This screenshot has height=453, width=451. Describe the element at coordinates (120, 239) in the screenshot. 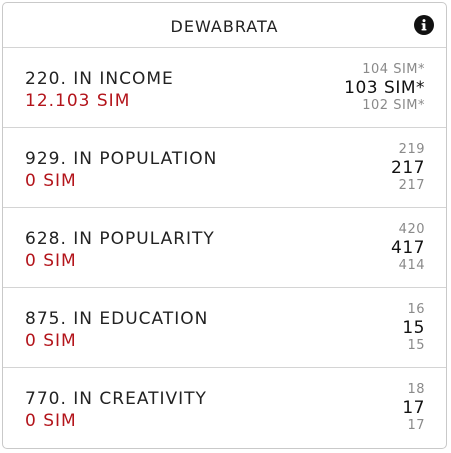

I see `ranking-label: 628. IN POPULARITY` at that location.